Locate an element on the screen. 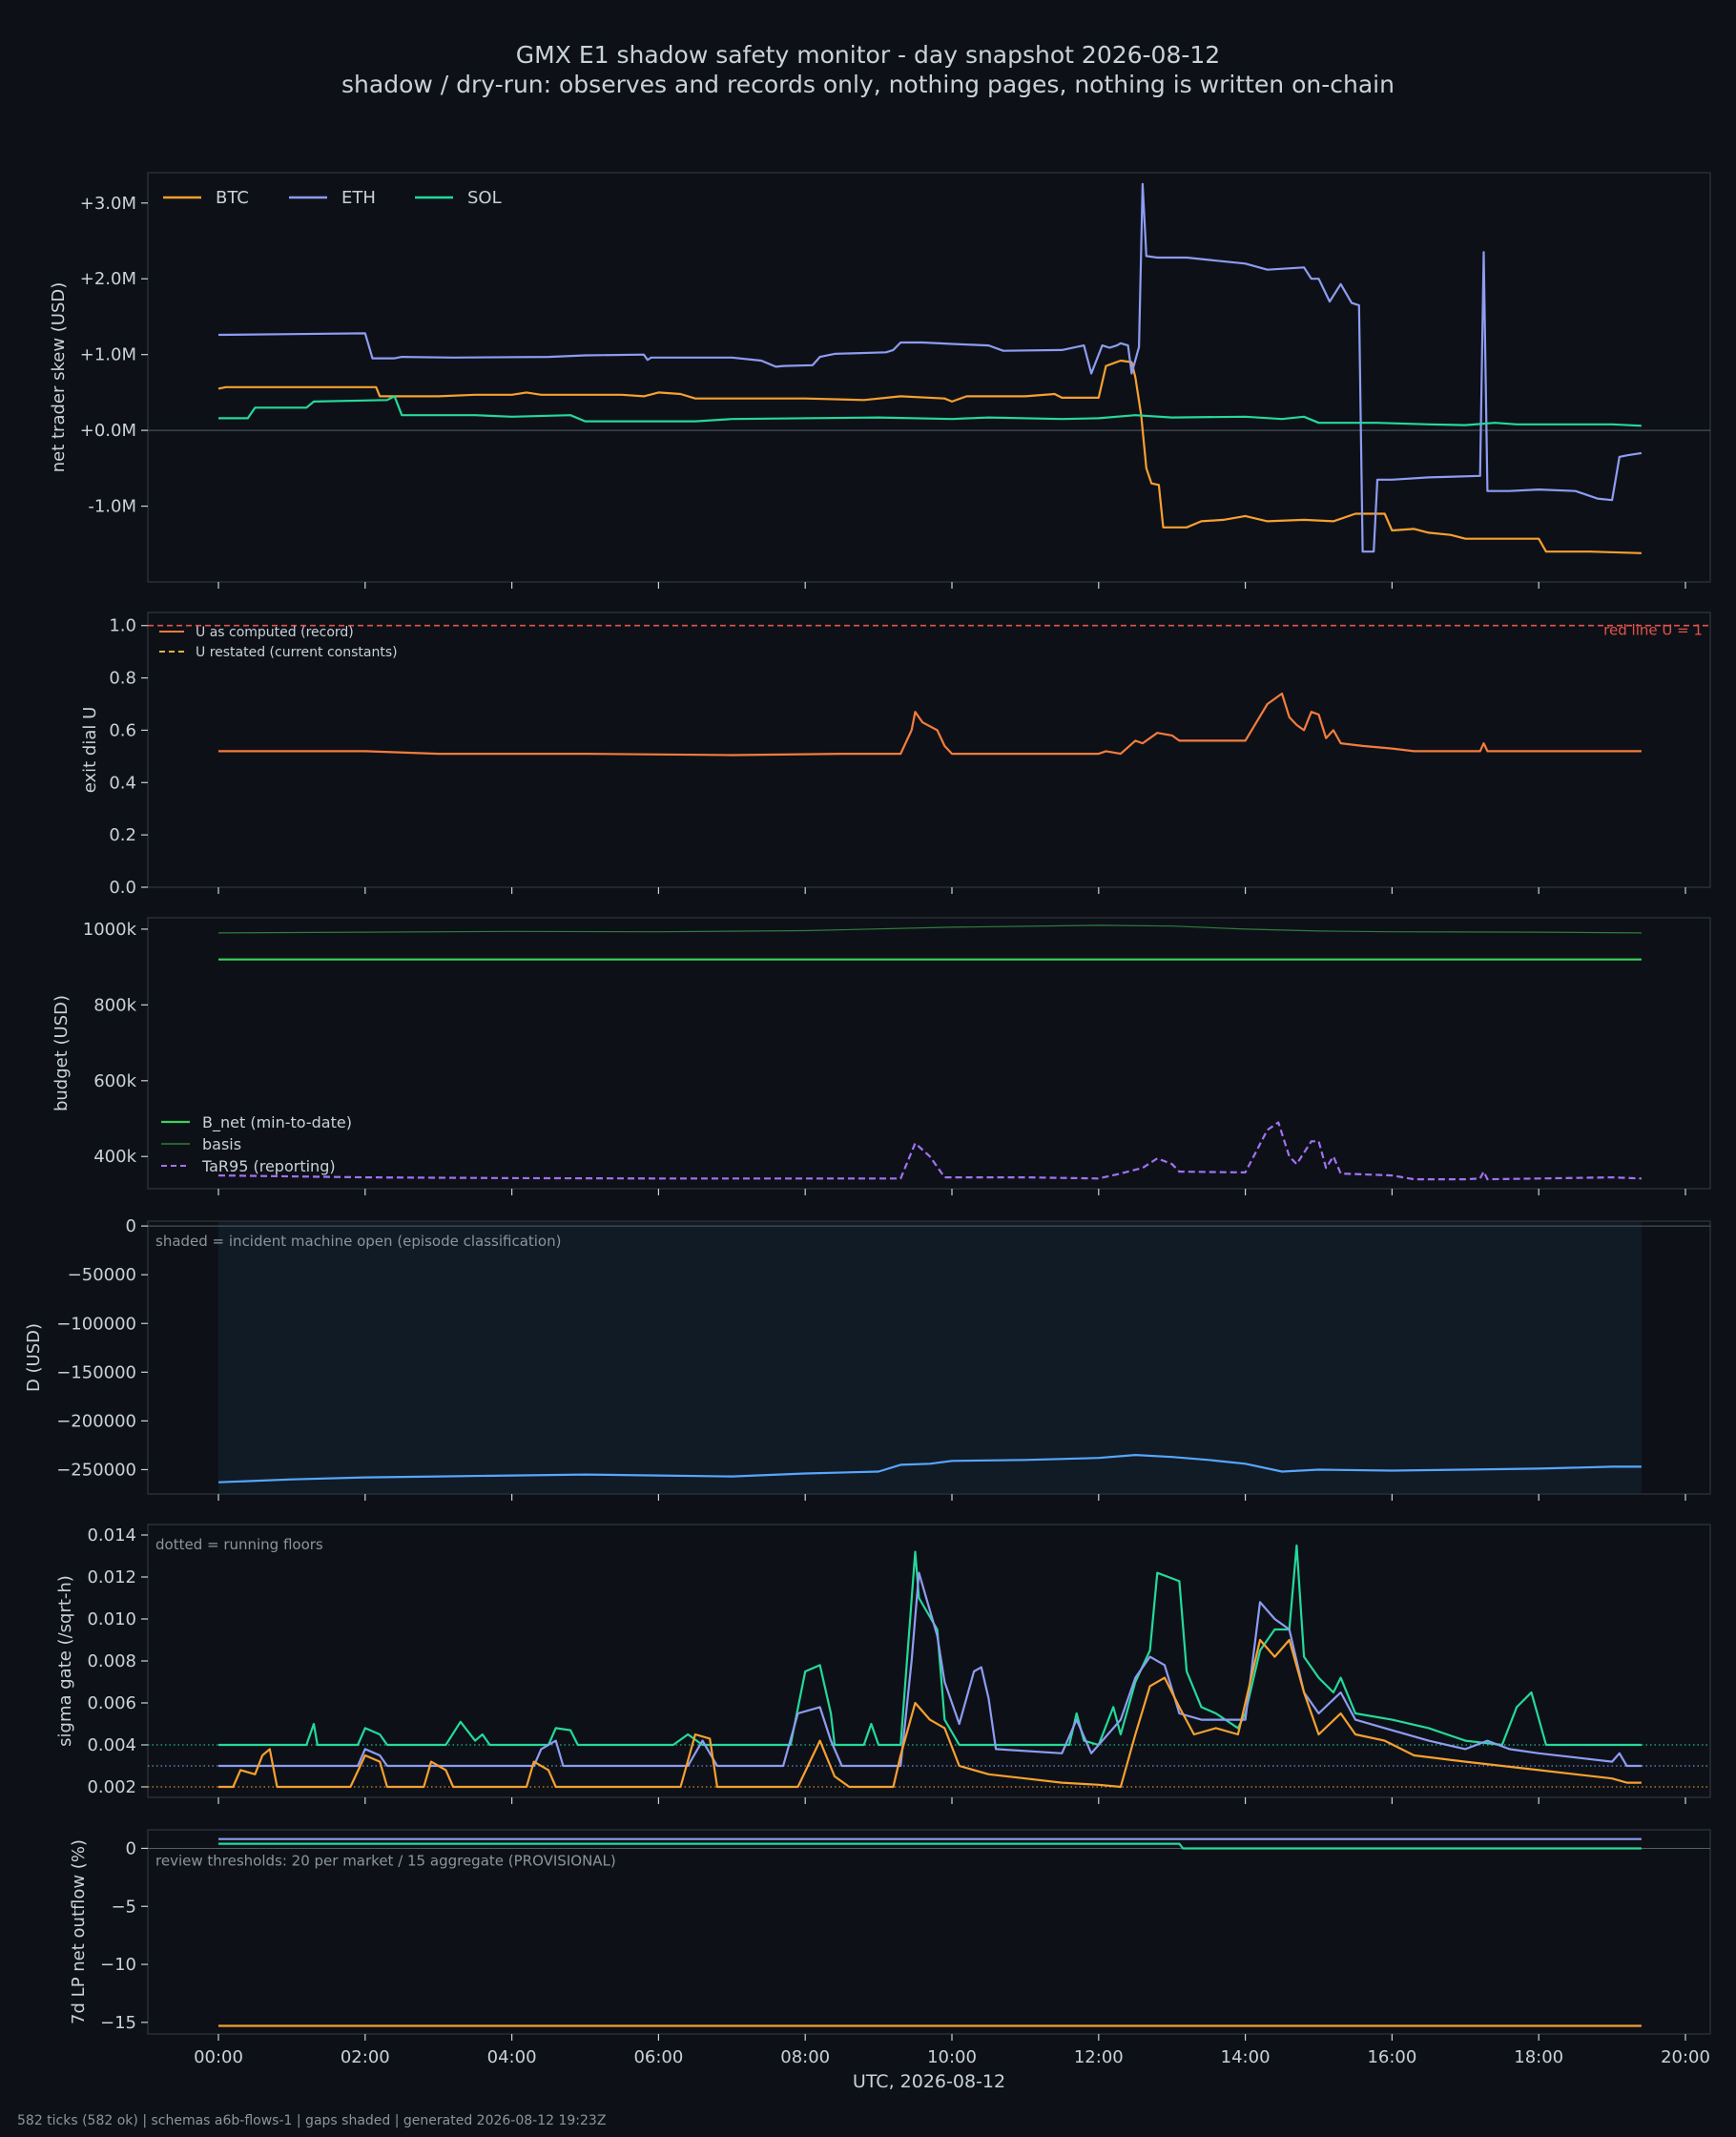 The height and width of the screenshot is (2137, 1736). panel-note: dotted = running floors is located at coordinates (239, 1544).